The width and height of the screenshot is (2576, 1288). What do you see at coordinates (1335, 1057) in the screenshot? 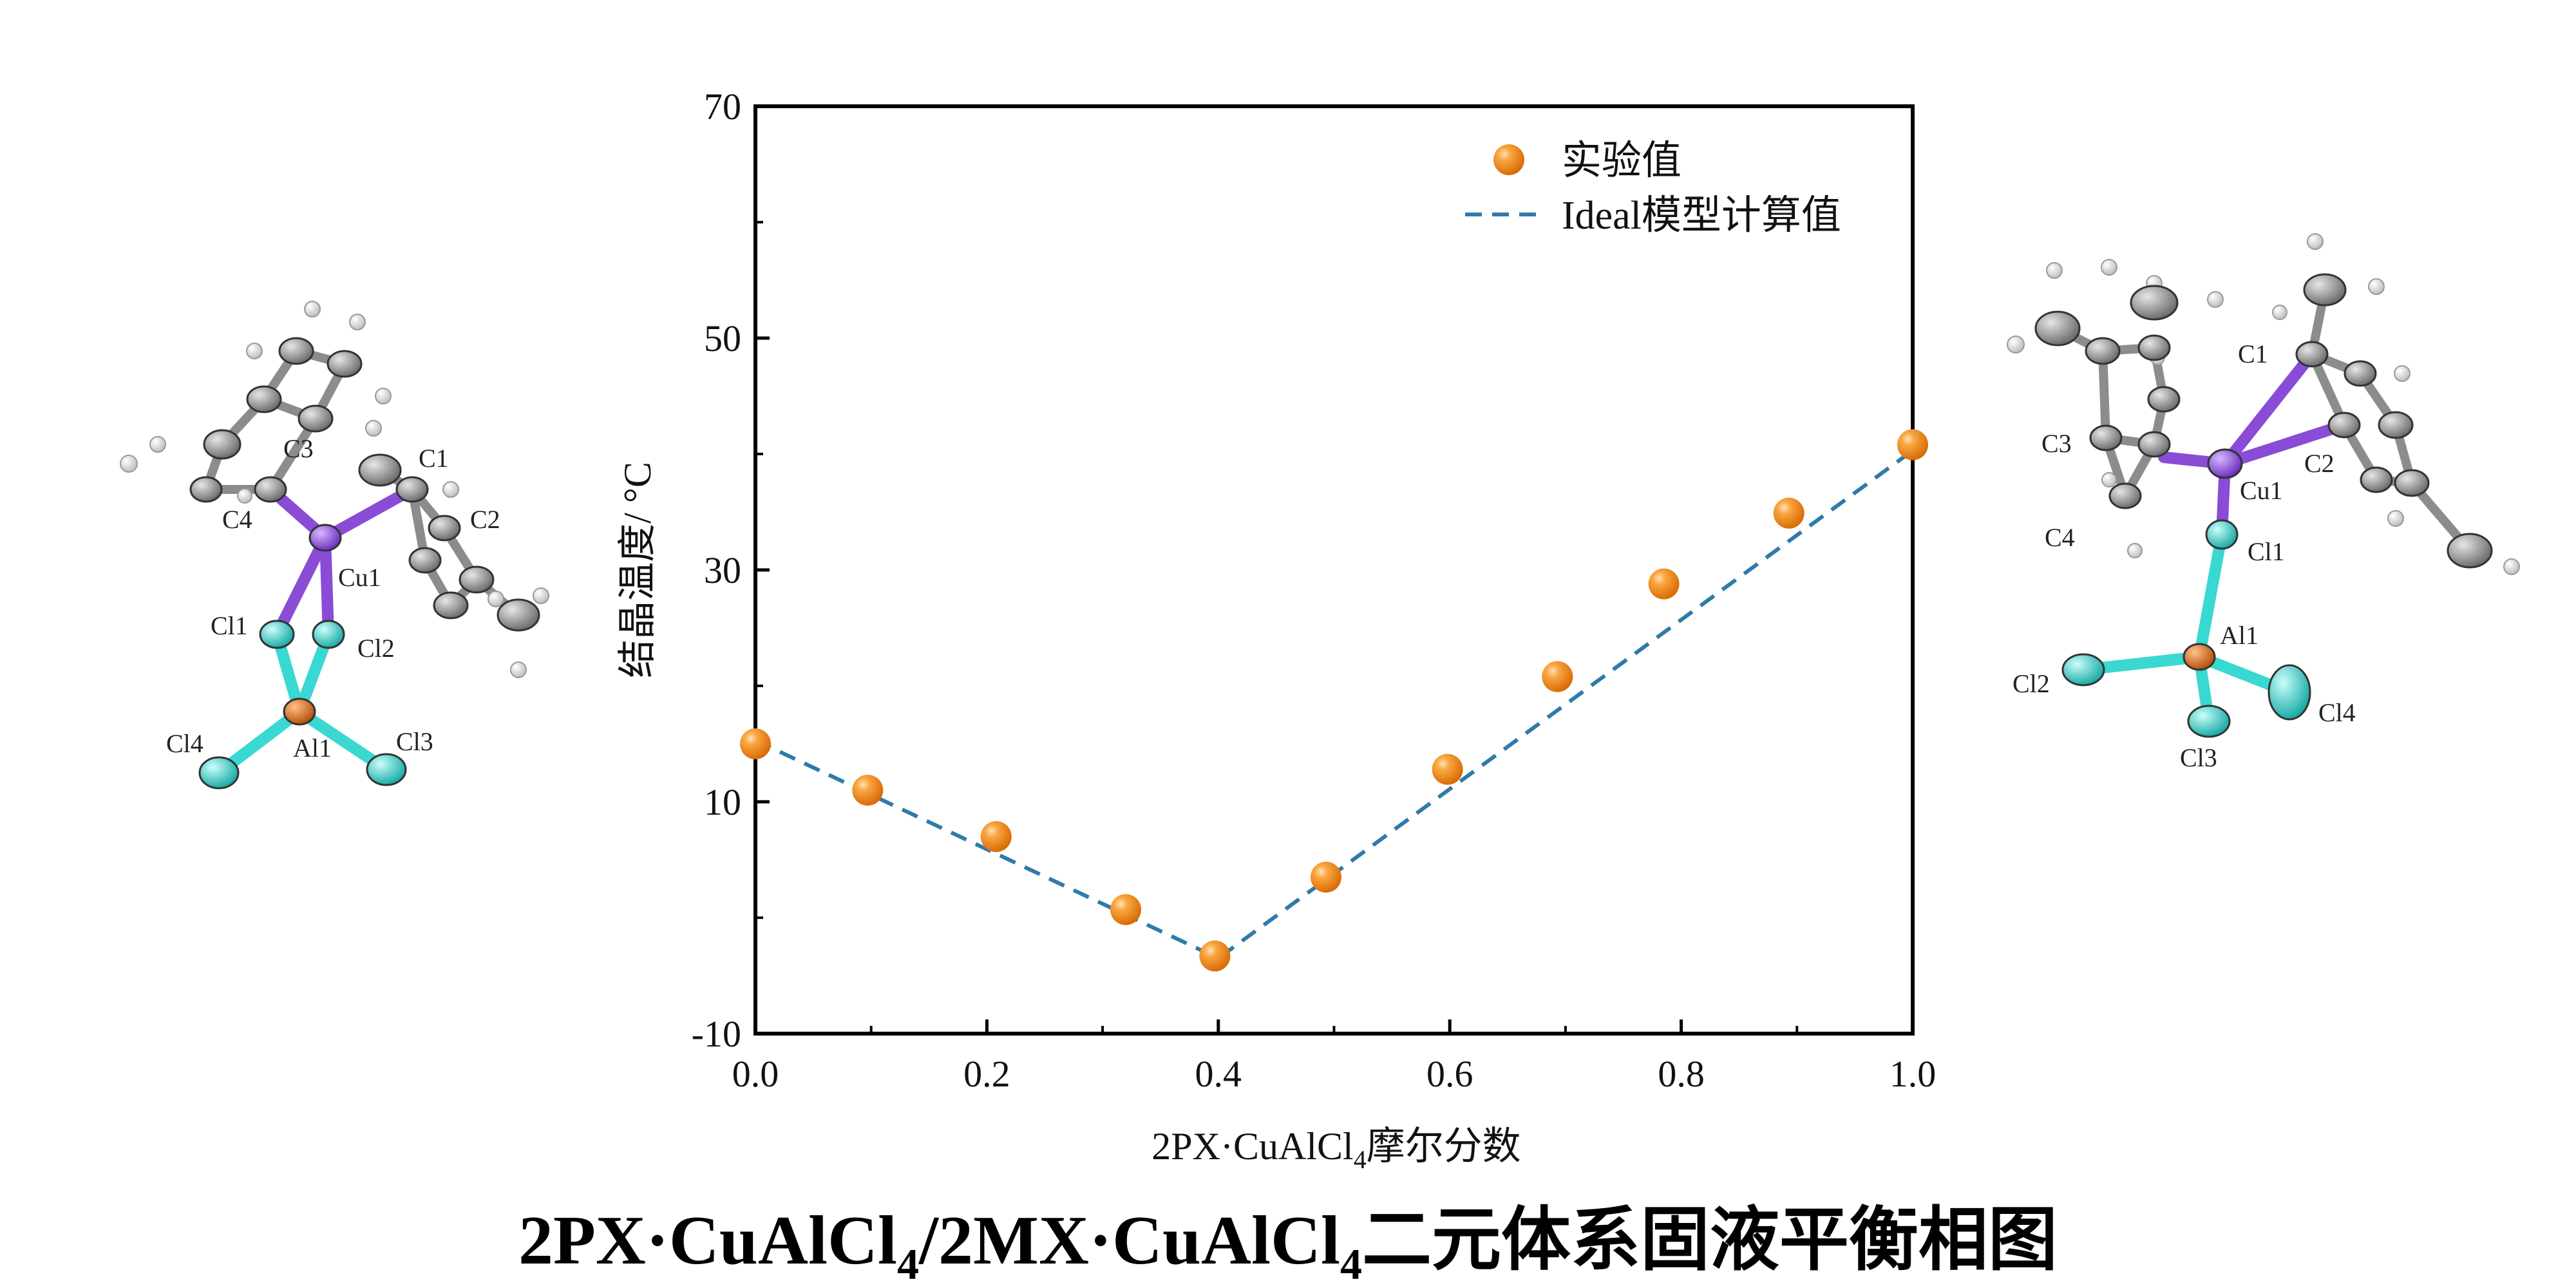
I see `x-axis: 0.0 0.2 0.4 0.6 0.8 1.0` at bounding box center [1335, 1057].